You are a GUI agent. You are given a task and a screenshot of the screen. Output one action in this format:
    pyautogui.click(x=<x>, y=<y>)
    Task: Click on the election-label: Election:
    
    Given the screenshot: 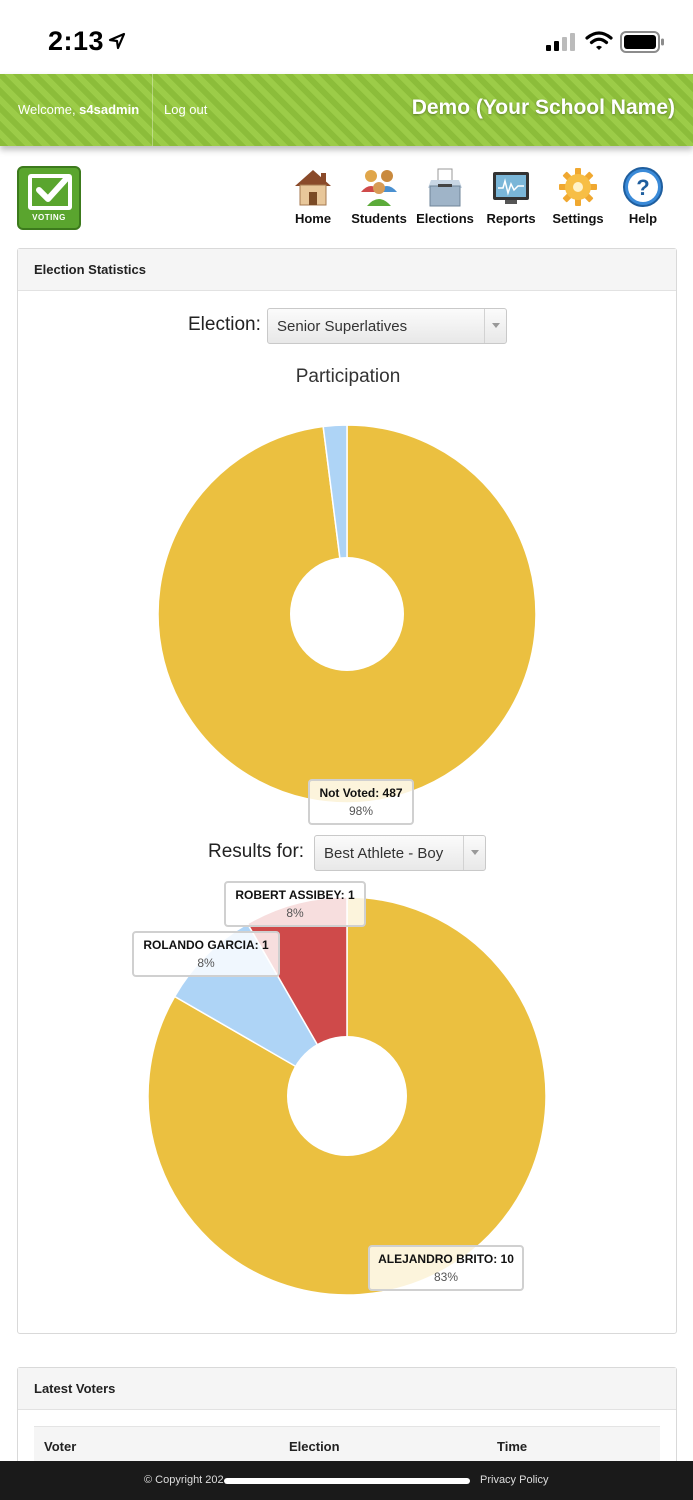 What is the action you would take?
    pyautogui.click(x=224, y=324)
    